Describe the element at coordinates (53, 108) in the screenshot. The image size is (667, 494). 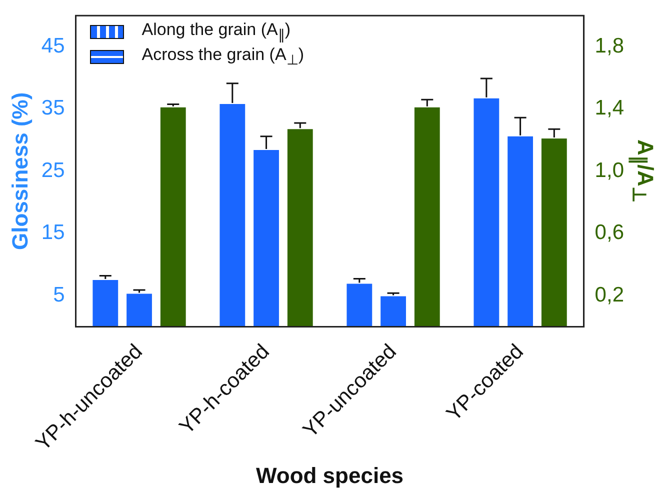
I see `y-tick-label: 35` at that location.